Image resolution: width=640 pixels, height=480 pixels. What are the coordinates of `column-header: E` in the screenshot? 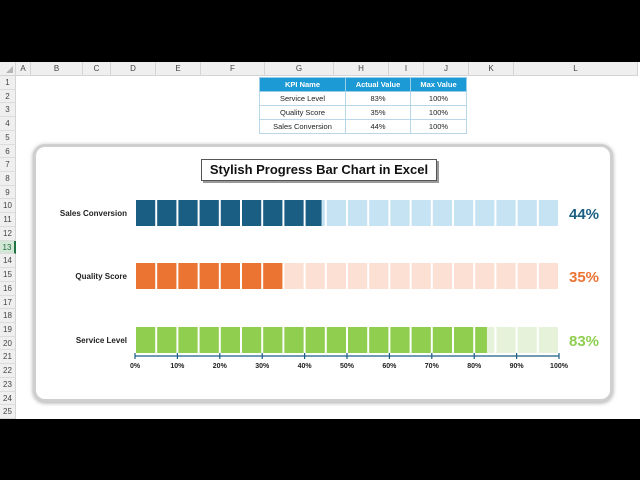 It's located at (178, 69).